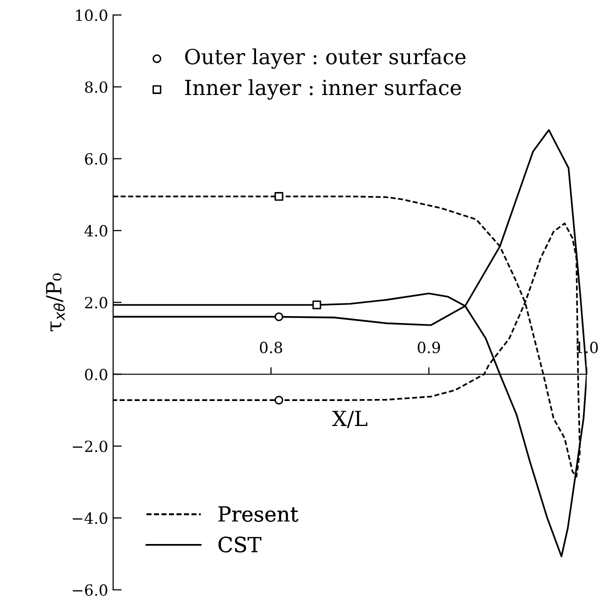  Describe the element at coordinates (96, 374) in the screenshot. I see `y-tick-label: 0.0` at that location.